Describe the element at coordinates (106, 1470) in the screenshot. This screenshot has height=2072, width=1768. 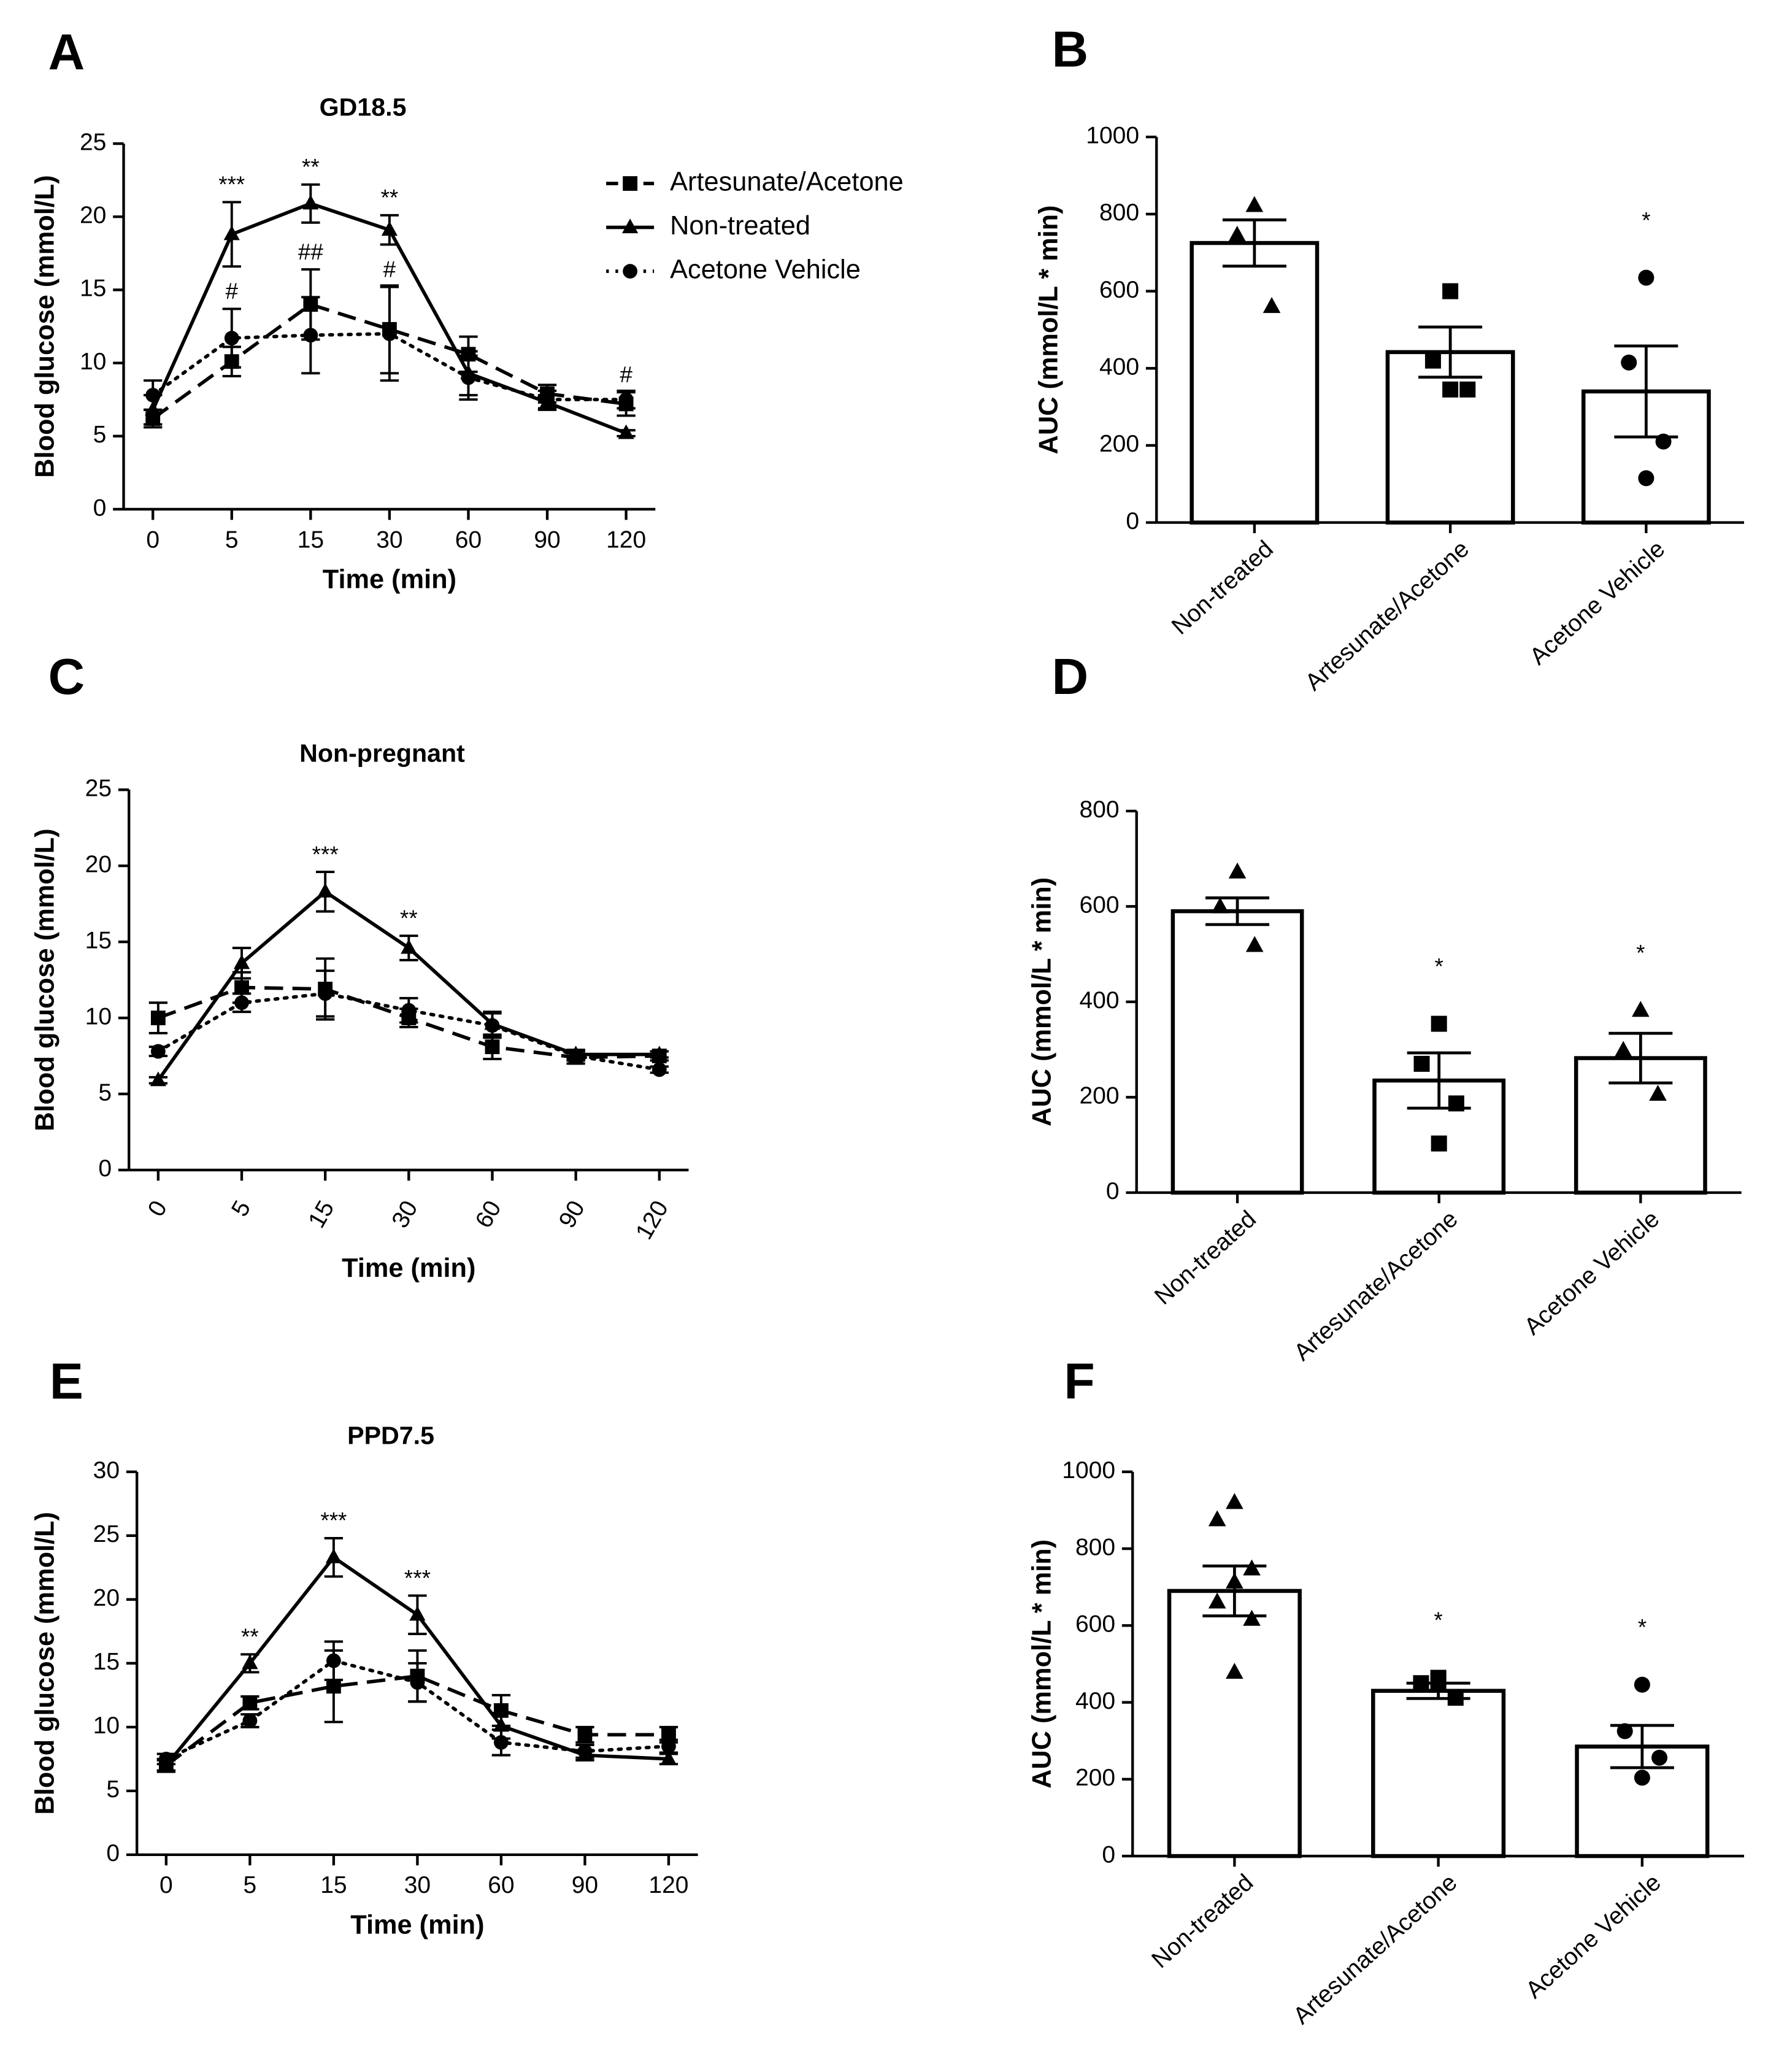
I see `y-tick-label: 30` at that location.